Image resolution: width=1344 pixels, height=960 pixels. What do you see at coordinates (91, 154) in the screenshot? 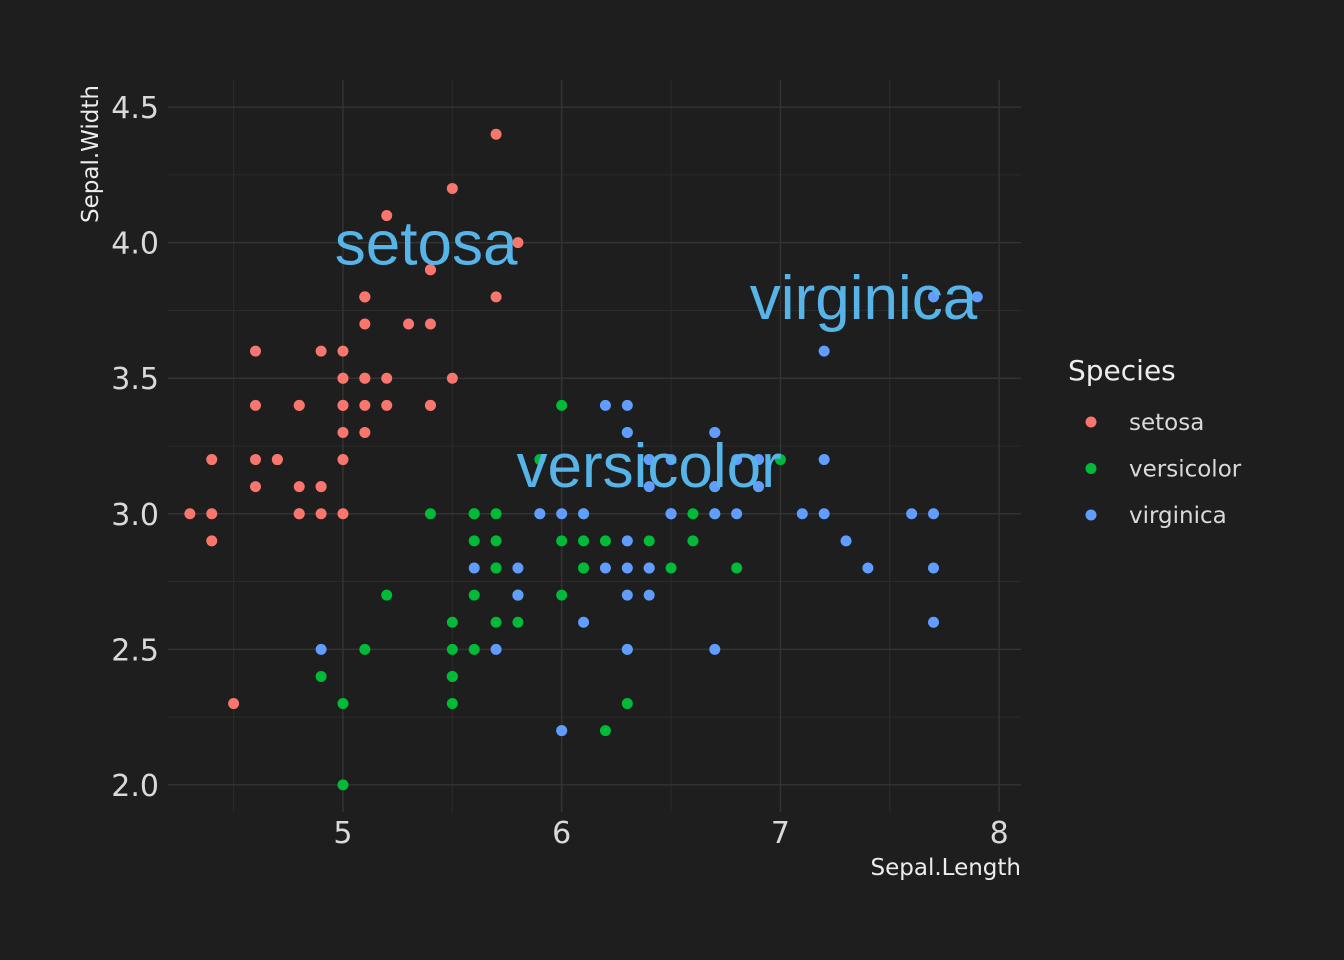
I see `y-axis-title: Sepal.Width` at bounding box center [91, 154].